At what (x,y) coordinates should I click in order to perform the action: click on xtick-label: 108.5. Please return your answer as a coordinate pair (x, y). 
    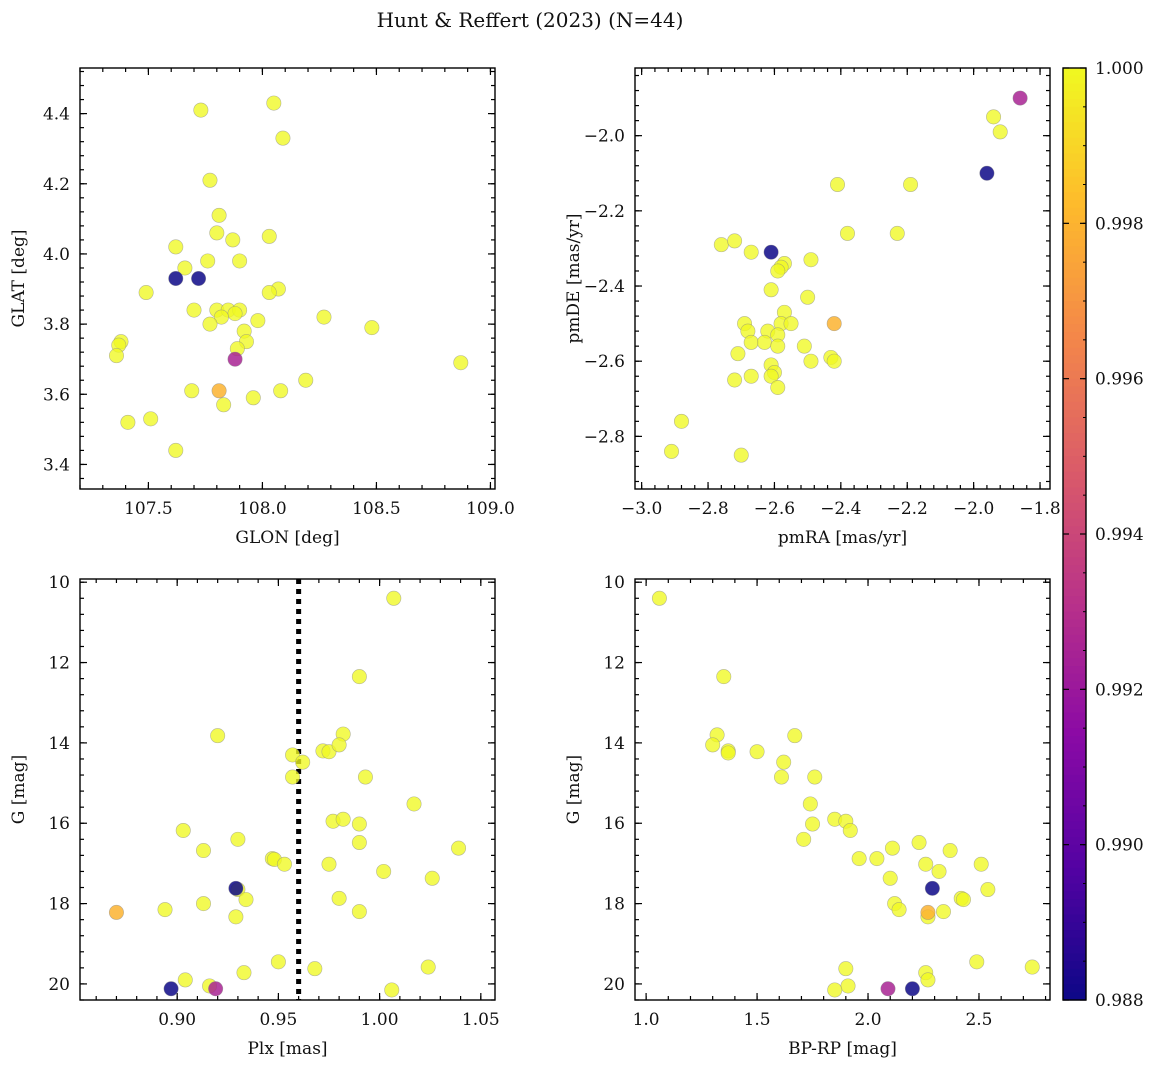
    Looking at the image, I should click on (376, 509).